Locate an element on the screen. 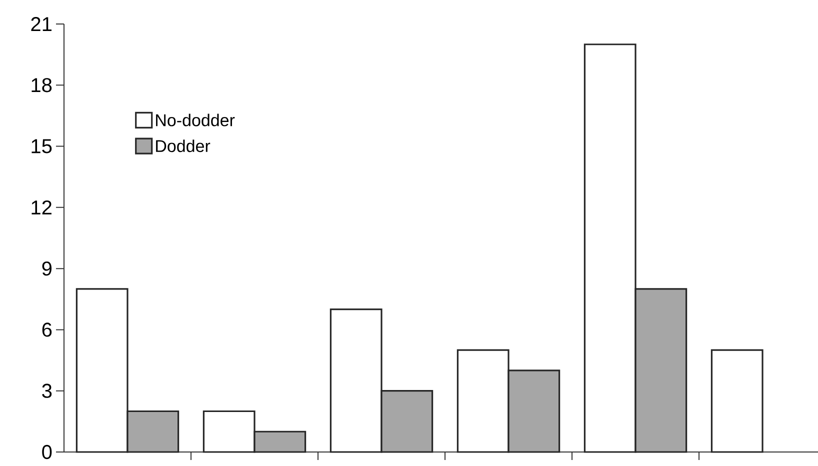 This screenshot has width=818, height=466. y-tick-label: 18 is located at coordinates (42, 85).